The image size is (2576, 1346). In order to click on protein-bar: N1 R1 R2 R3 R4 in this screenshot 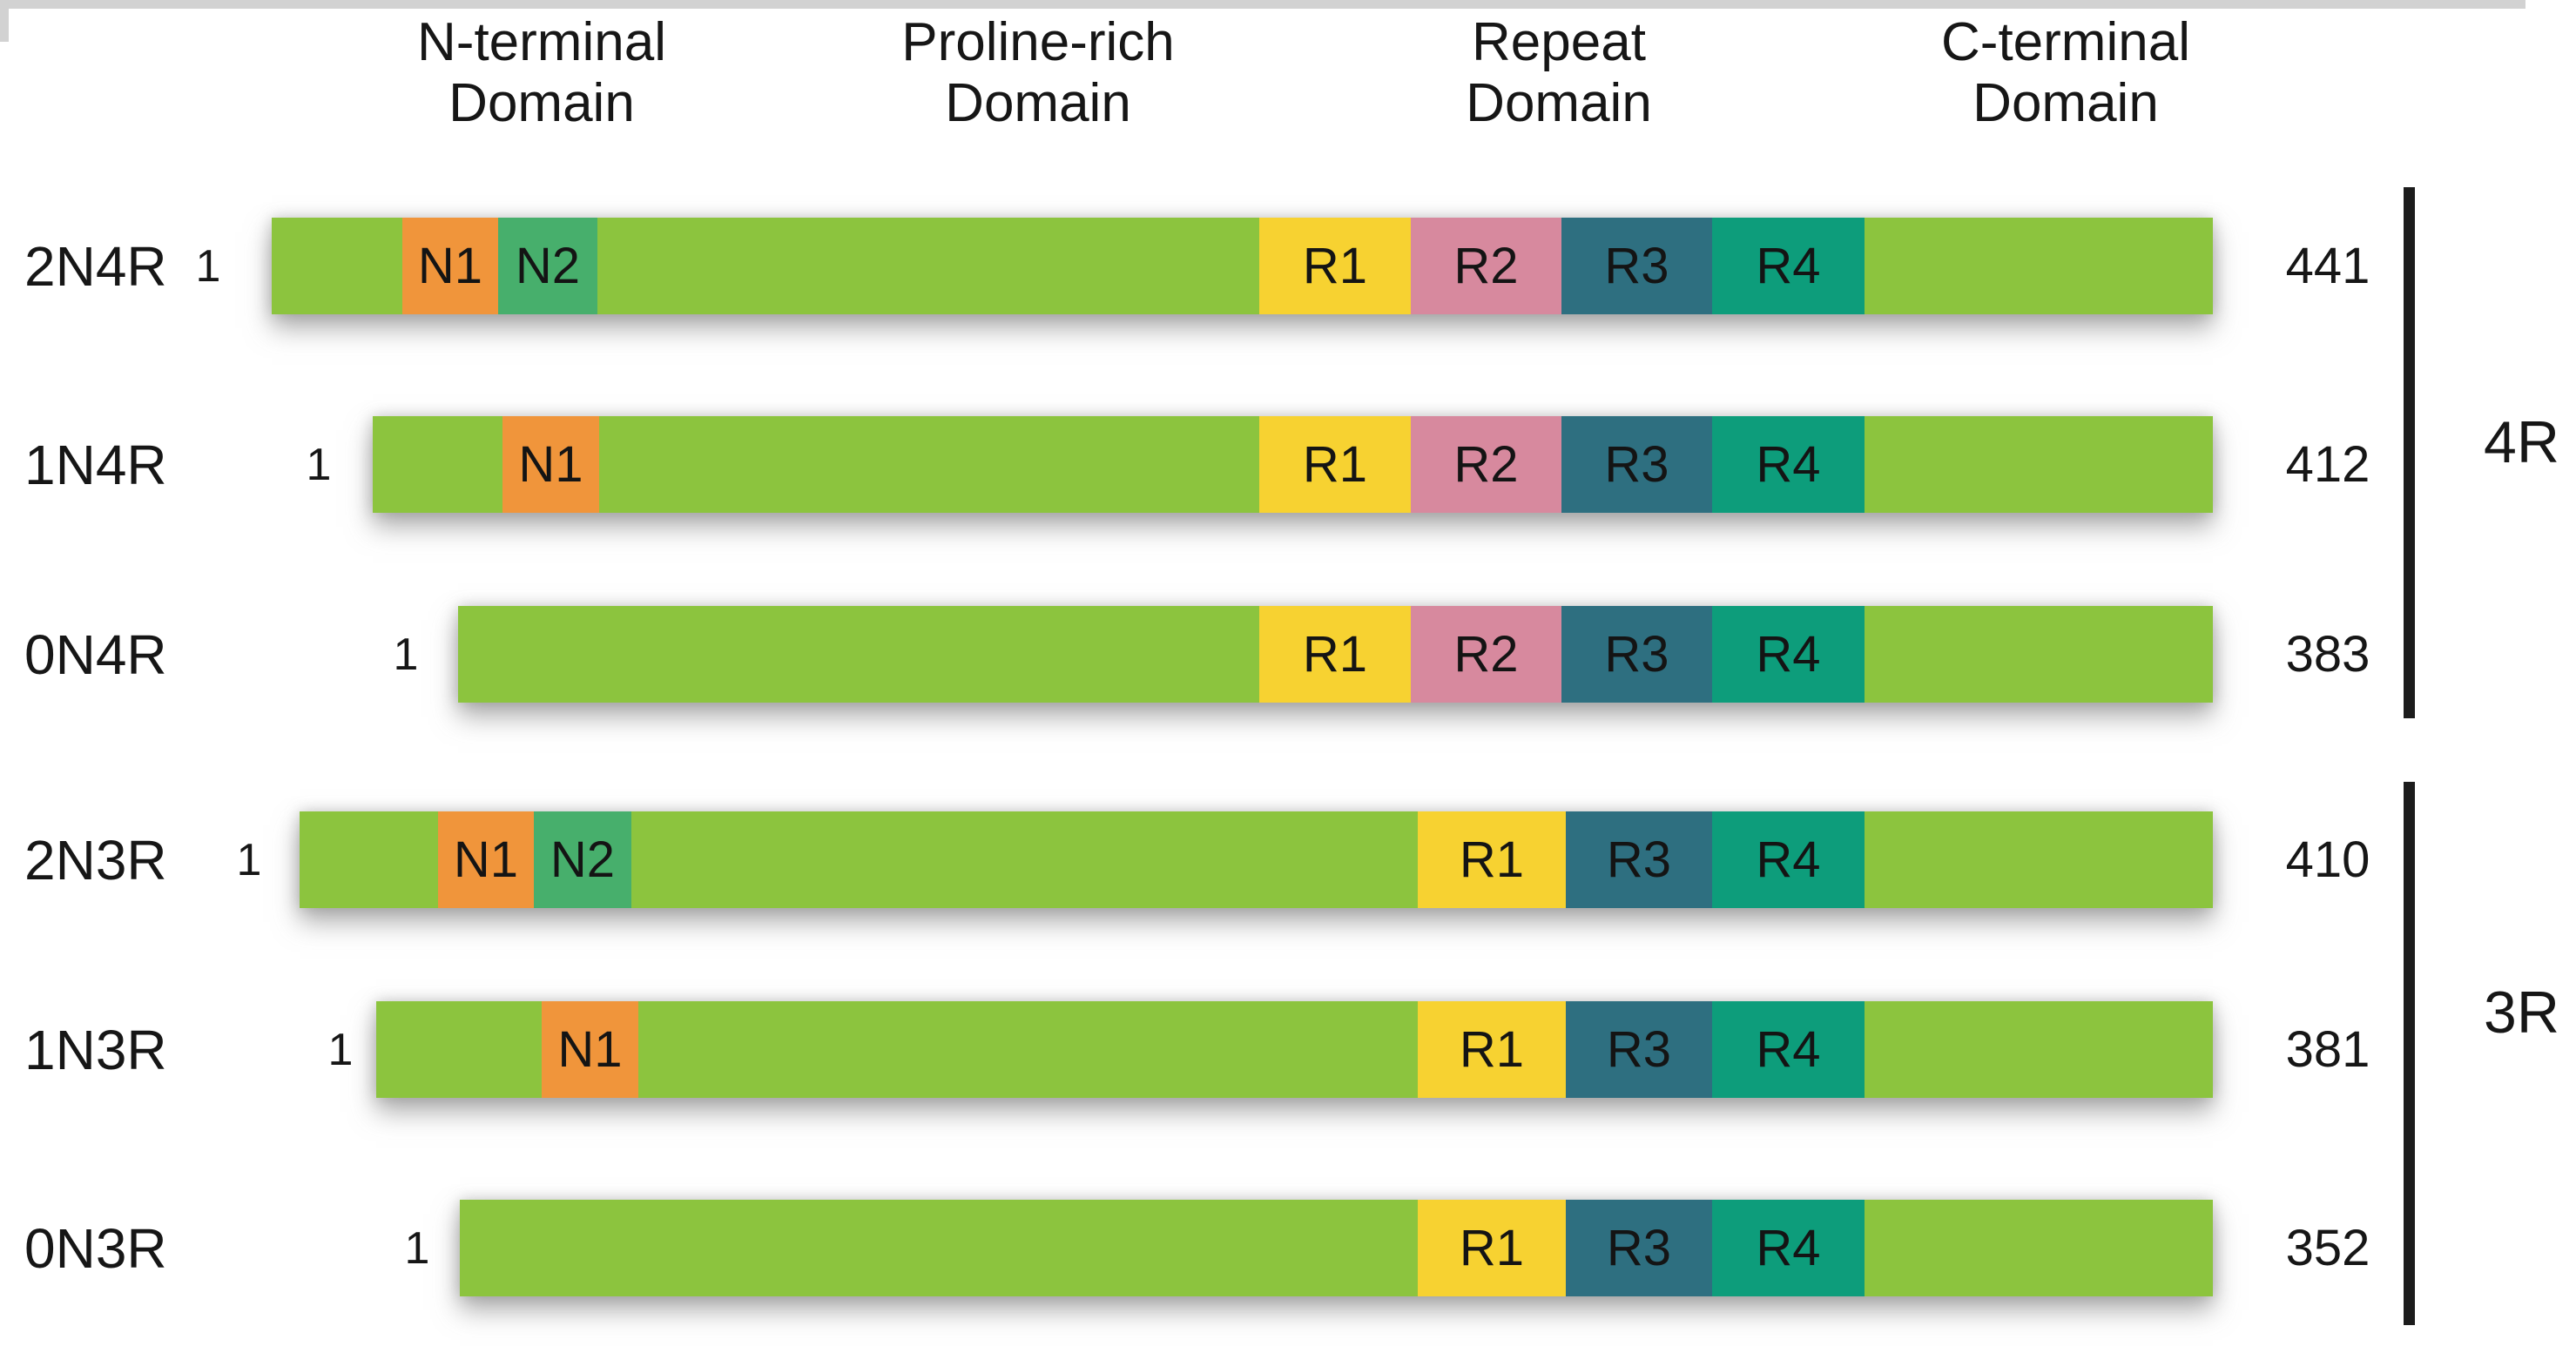, I will do `click(1293, 464)`.